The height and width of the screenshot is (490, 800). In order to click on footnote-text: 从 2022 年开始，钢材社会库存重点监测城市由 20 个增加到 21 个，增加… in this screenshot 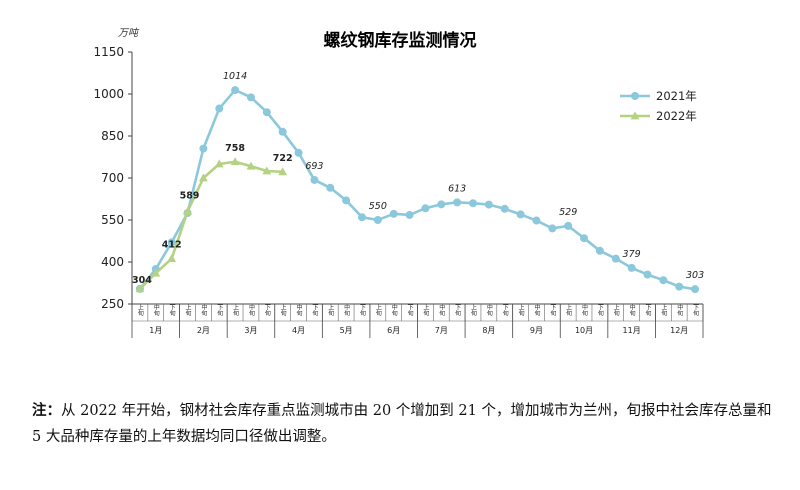, I will do `click(402, 424)`.